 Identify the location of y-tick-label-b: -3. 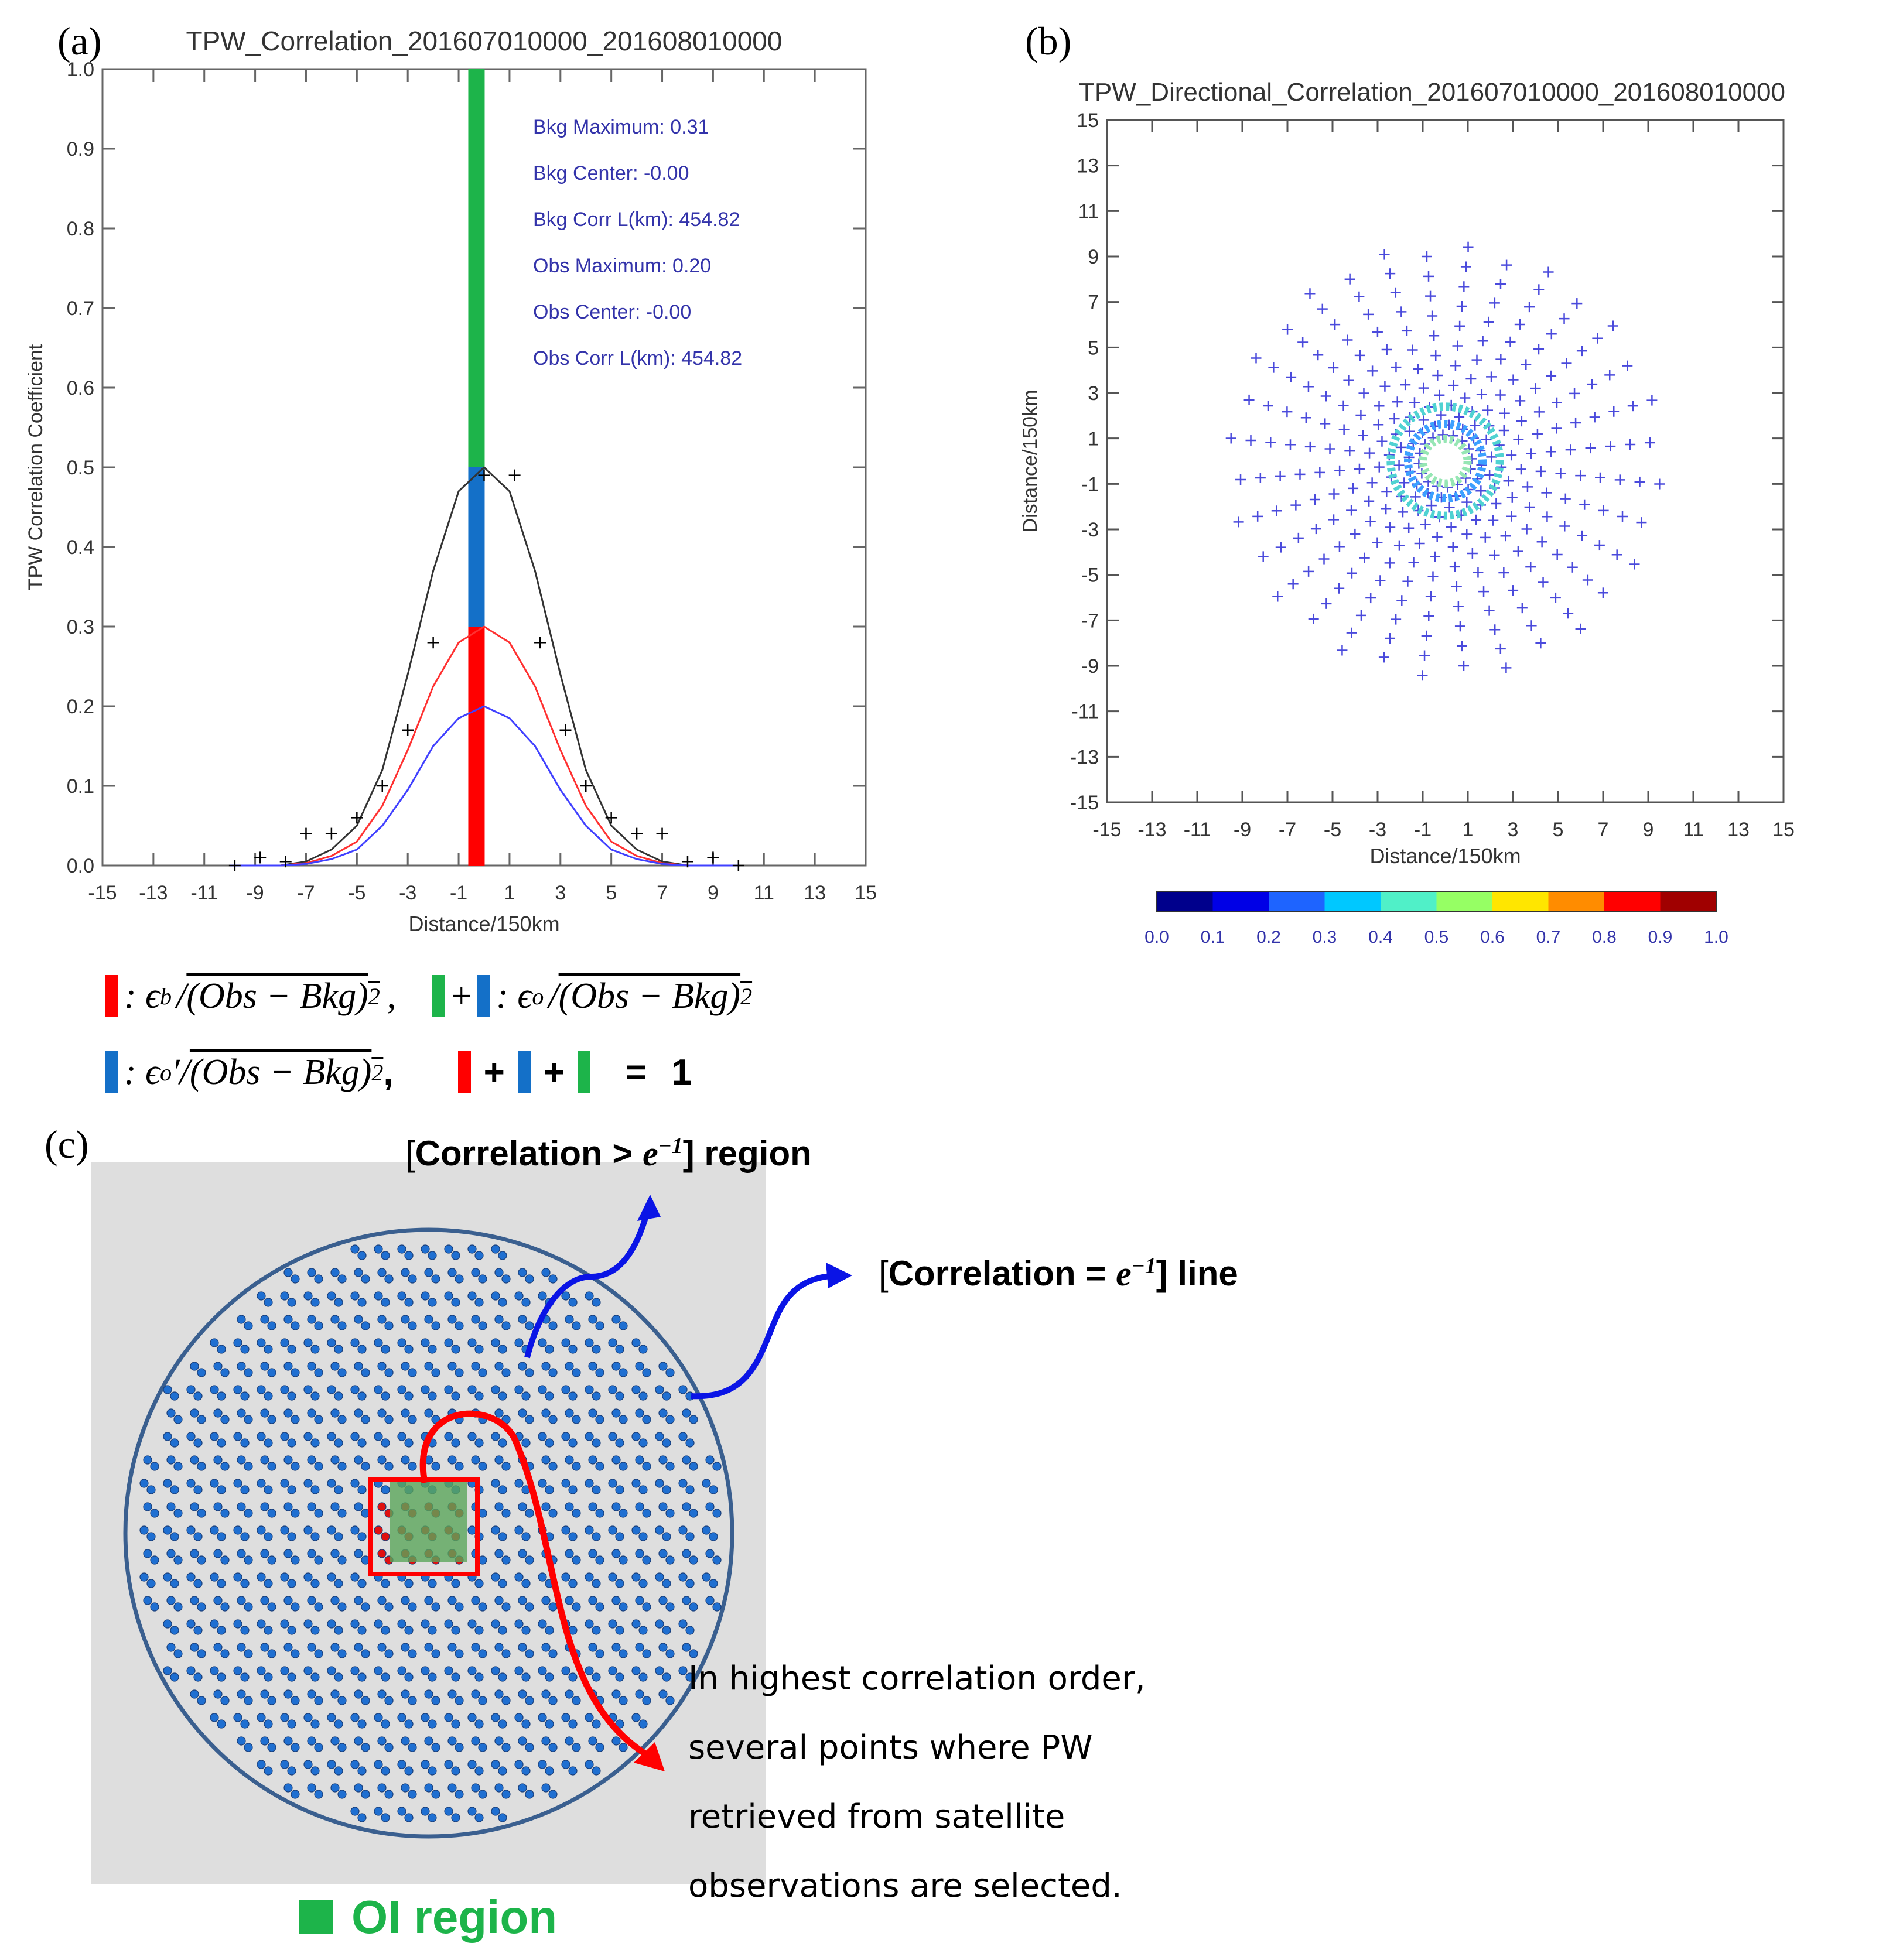
(1090, 530).